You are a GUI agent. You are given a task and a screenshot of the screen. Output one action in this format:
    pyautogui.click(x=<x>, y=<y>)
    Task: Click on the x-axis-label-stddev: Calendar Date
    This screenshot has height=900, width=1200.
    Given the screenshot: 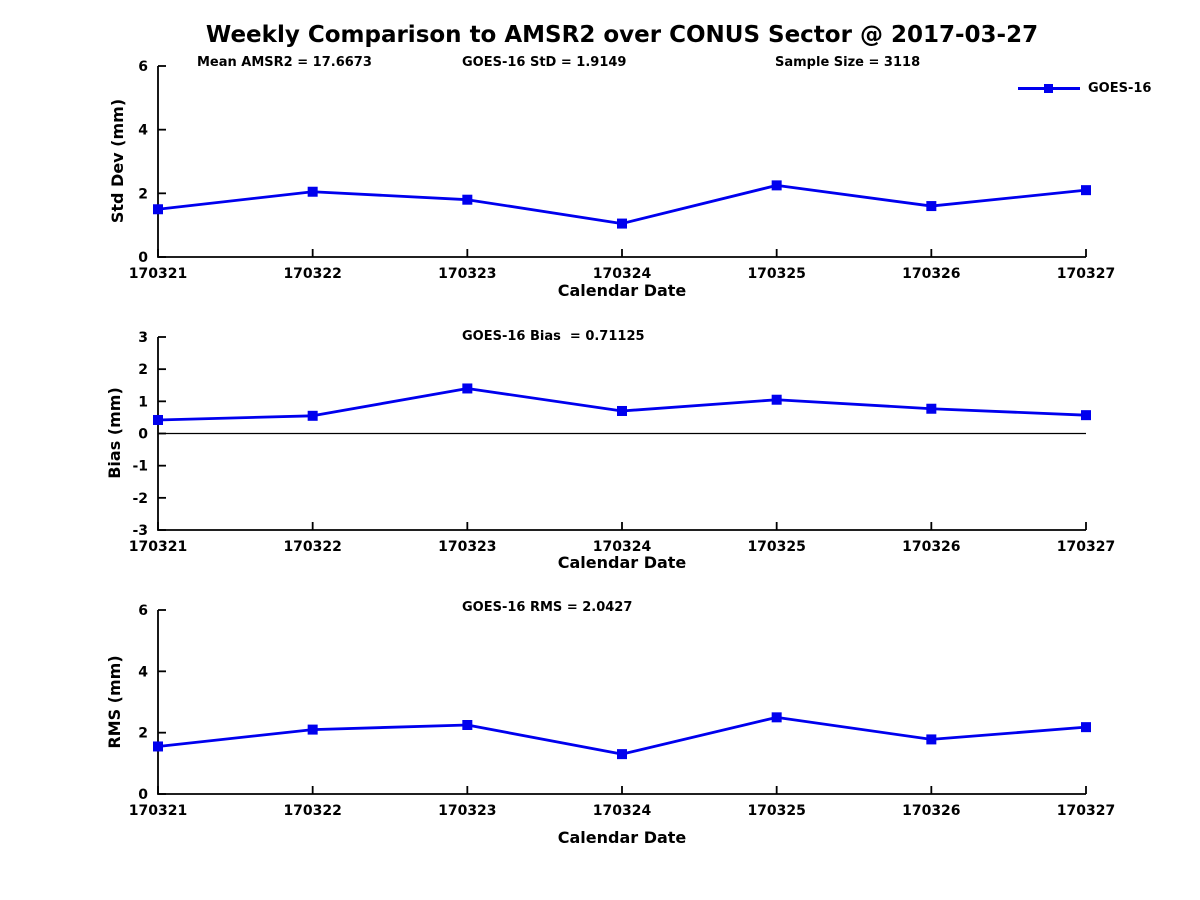 What is the action you would take?
    pyautogui.click(x=622, y=290)
    